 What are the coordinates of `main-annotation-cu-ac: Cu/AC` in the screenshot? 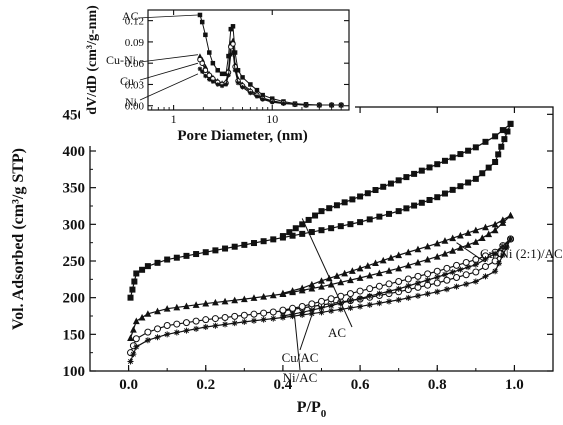 It's located at (300, 357).